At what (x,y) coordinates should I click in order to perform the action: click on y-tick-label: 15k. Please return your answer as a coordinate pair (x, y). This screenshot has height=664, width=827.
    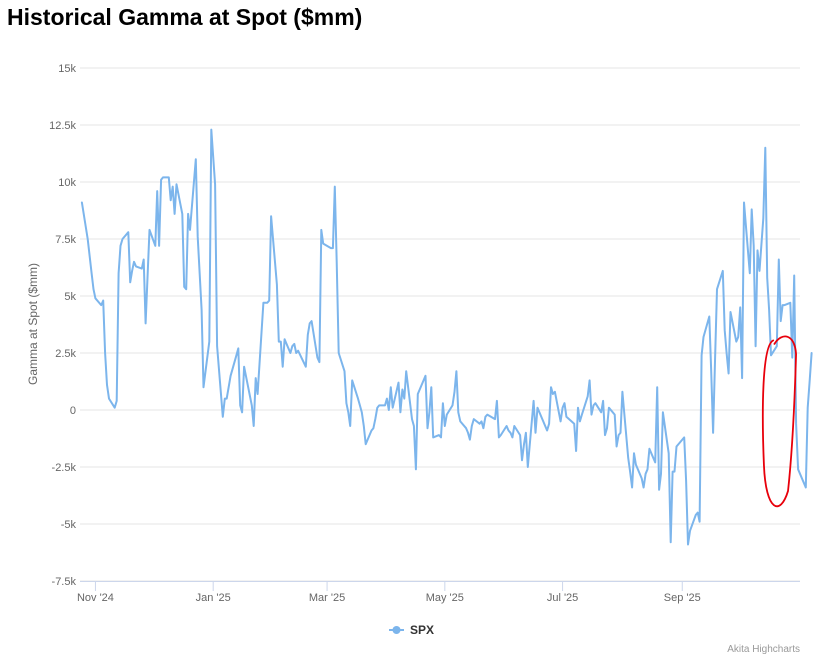
    Looking at the image, I should click on (67, 69).